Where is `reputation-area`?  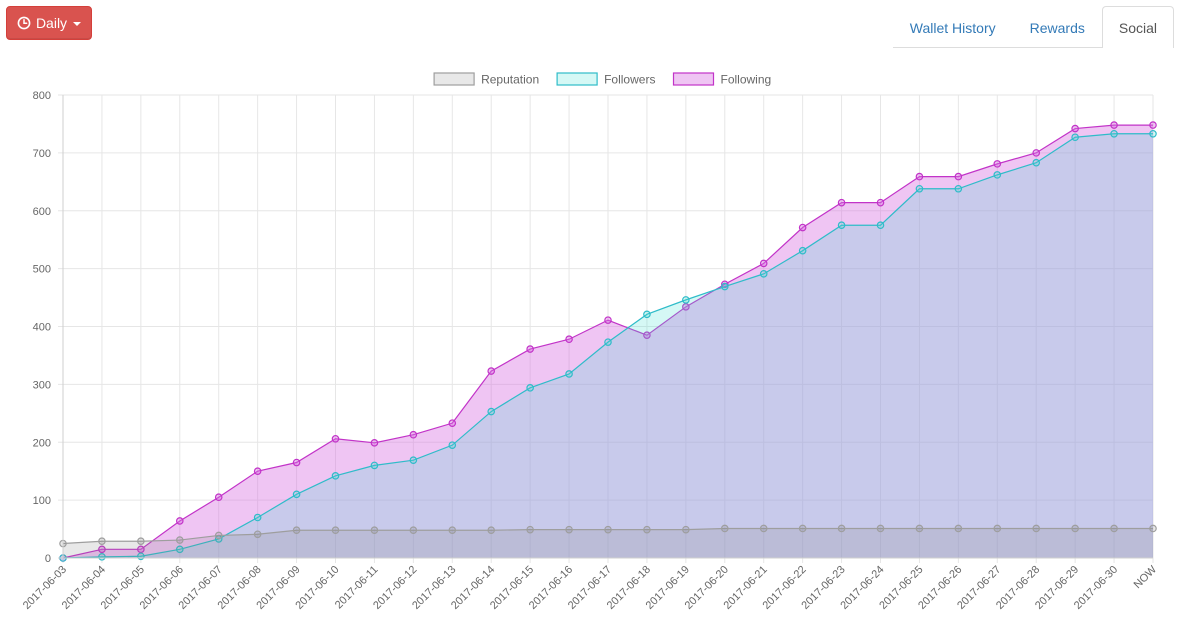
reputation-area is located at coordinates (608, 543).